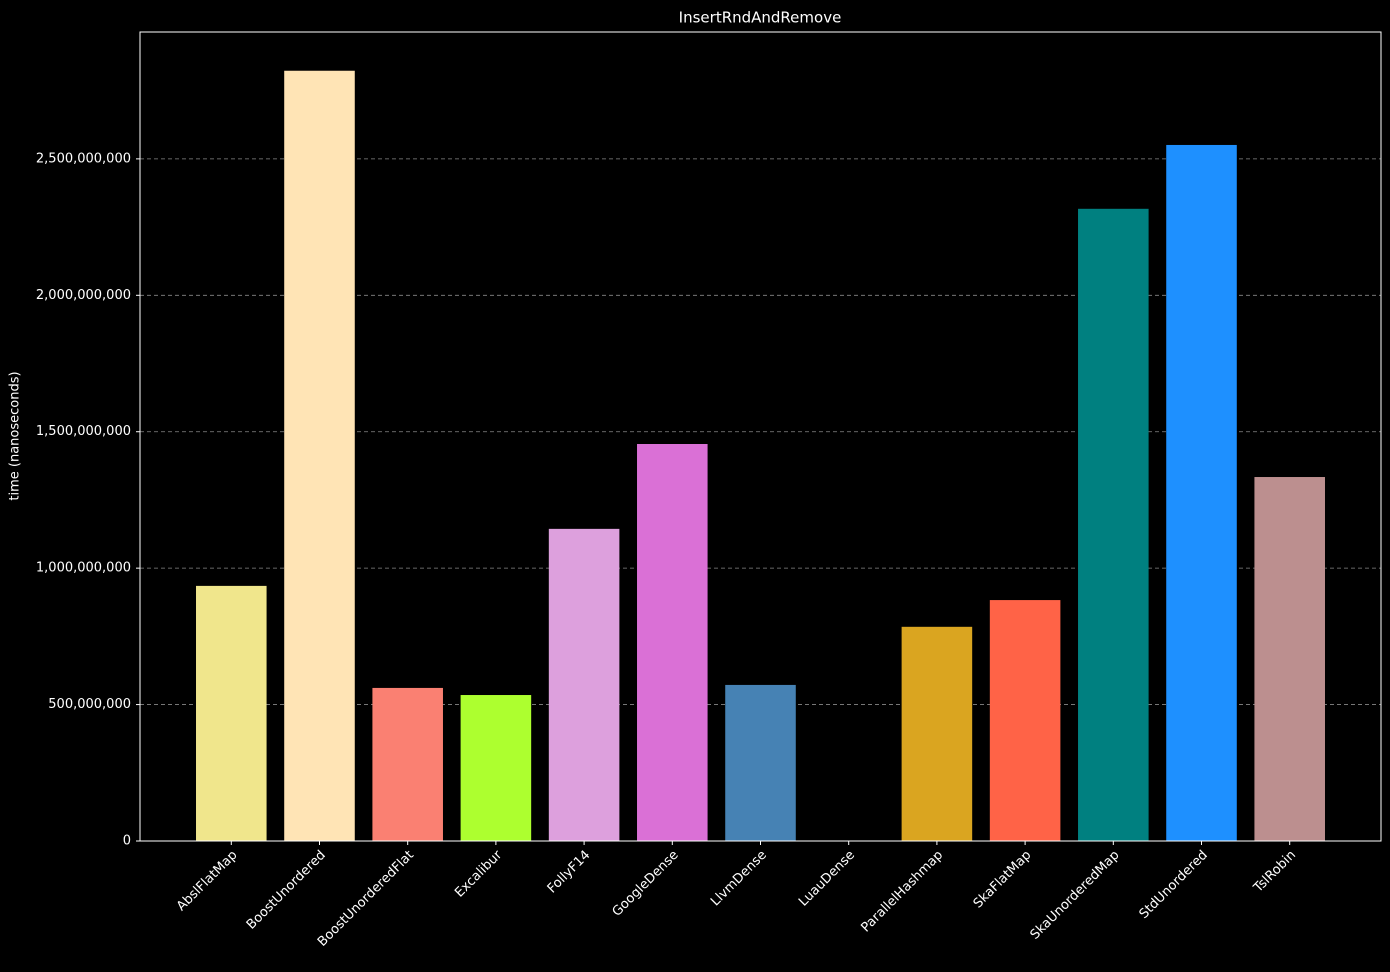 The image size is (1390, 972). I want to click on y-tick-label: 2,500,000,000, so click(83, 158).